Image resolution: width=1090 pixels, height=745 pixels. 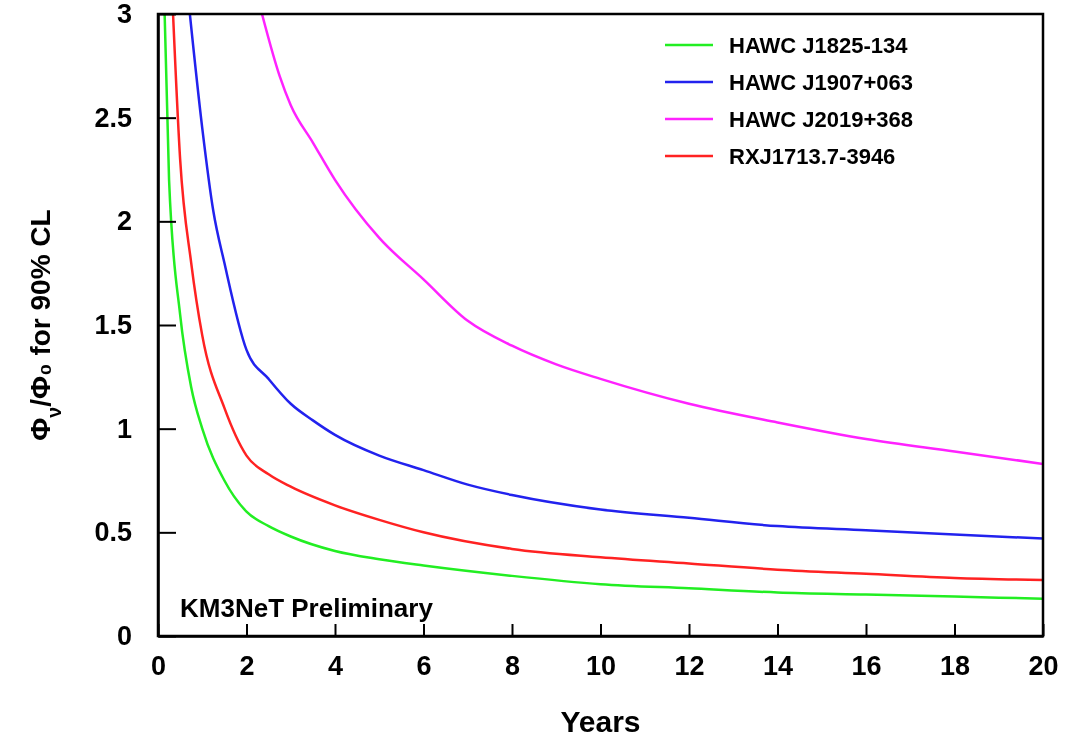 What do you see at coordinates (124, 636) in the screenshot?
I see `y-tick-label: 0` at bounding box center [124, 636].